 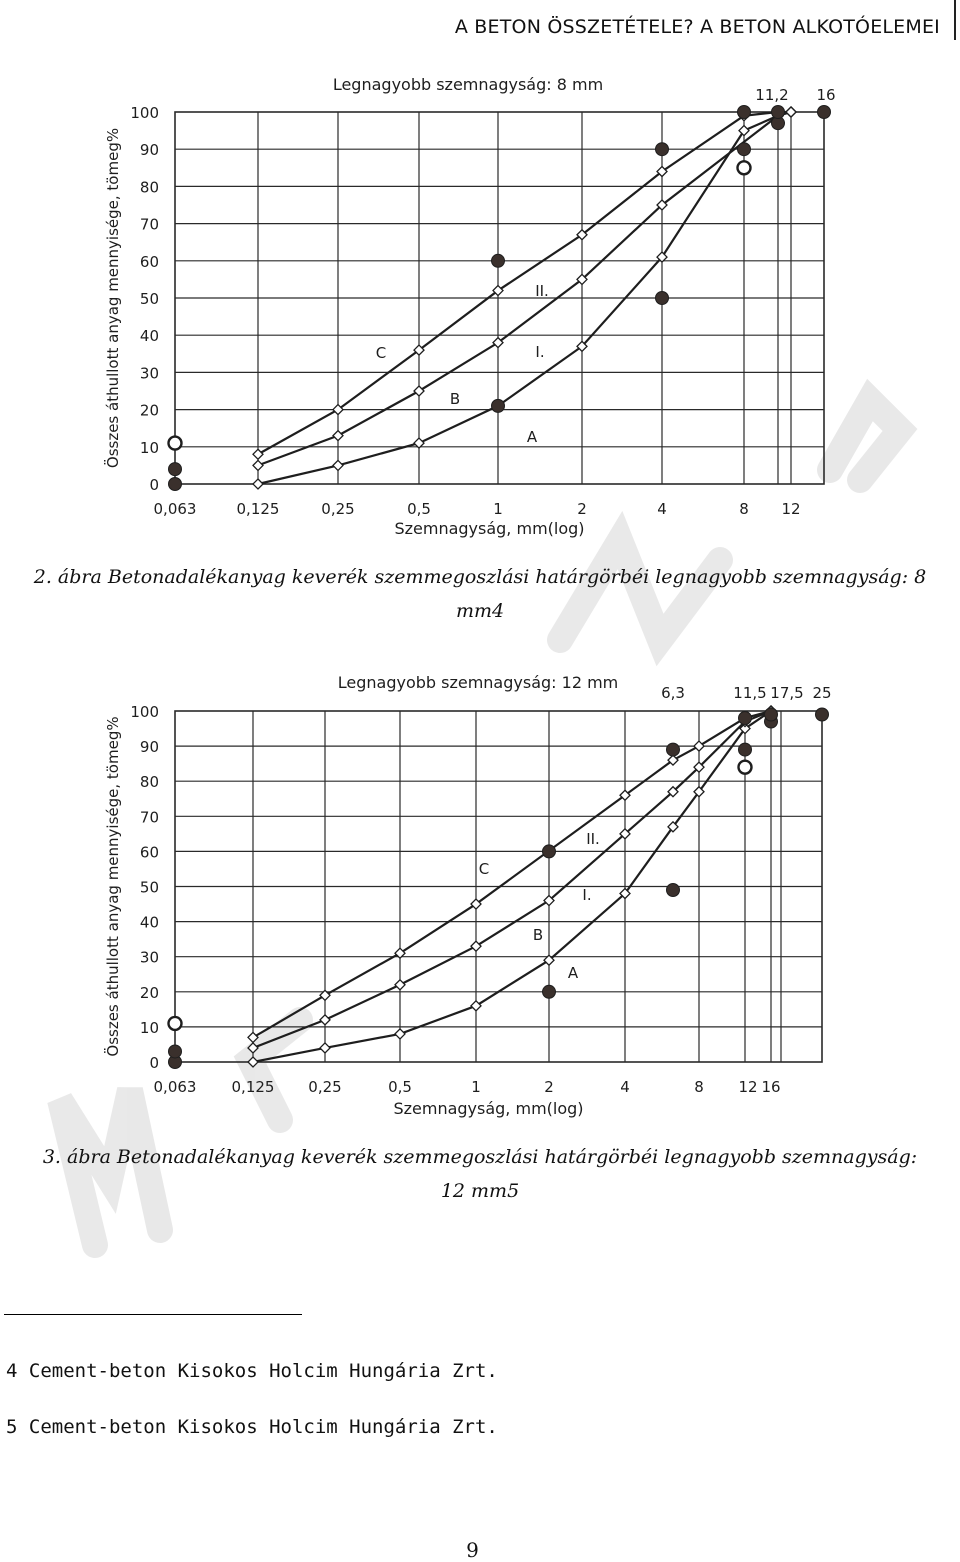 I want to click on y-tick-label: 50, so click(x=149, y=299).